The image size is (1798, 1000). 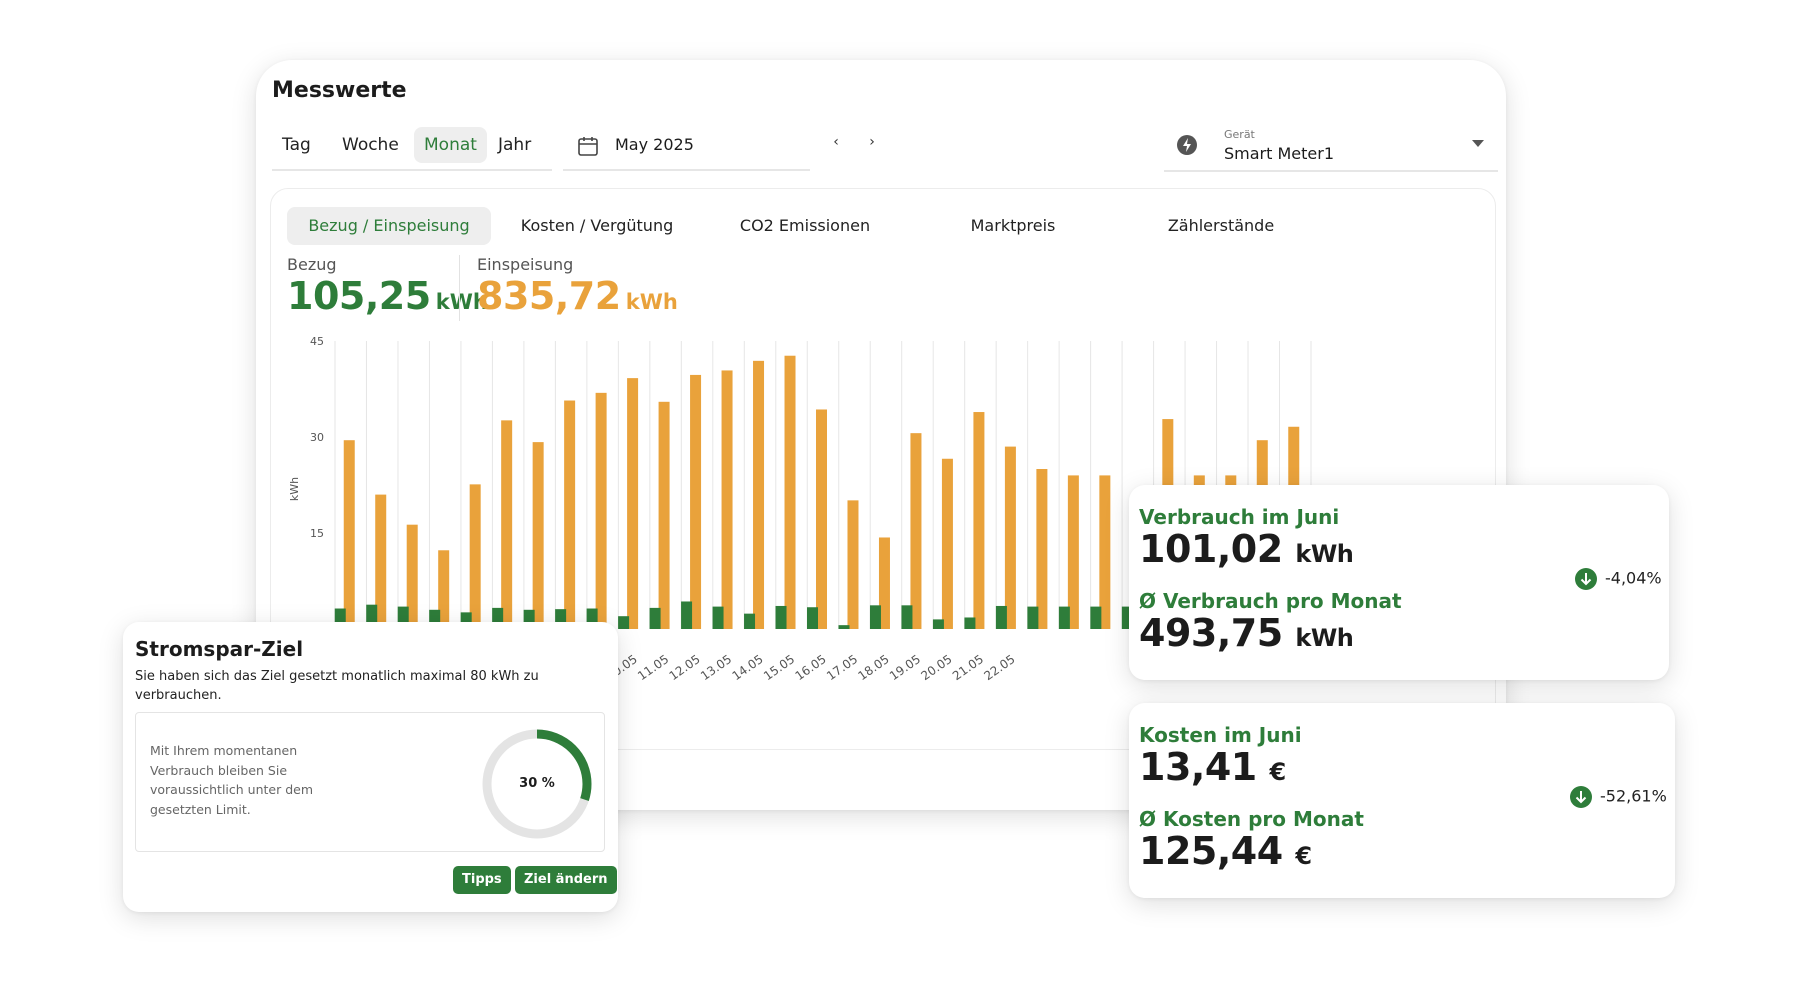 What do you see at coordinates (219, 649) in the screenshot?
I see `goal-title: Stromspar-Ziel` at bounding box center [219, 649].